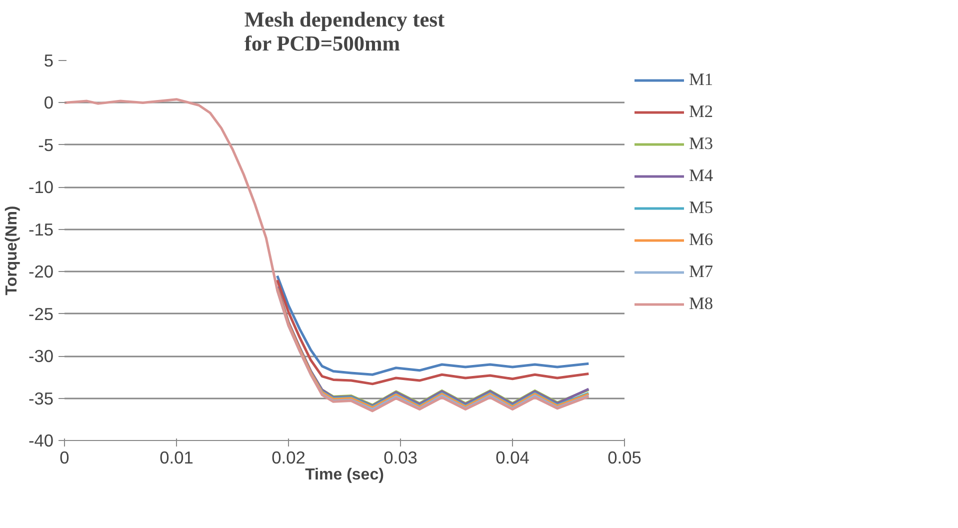  I want to click on y-tick-label: -15, so click(41, 229).